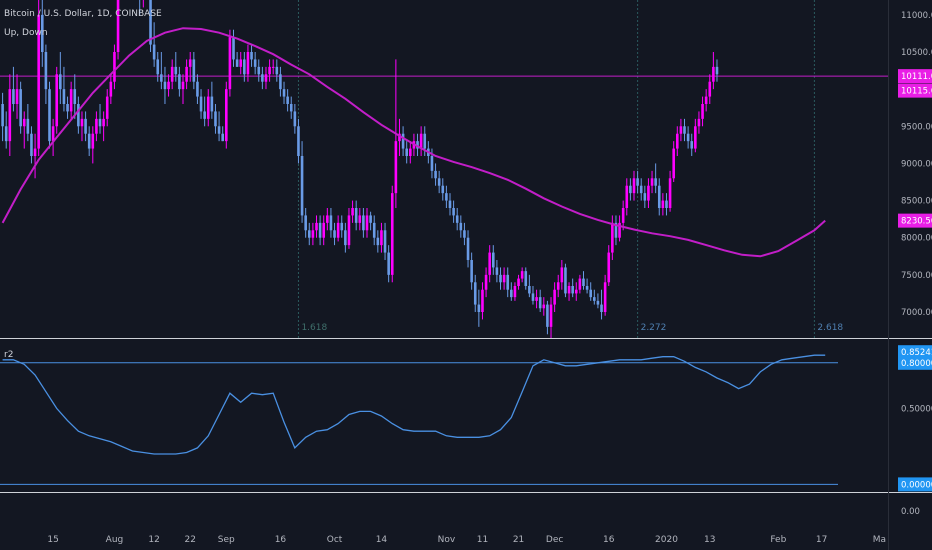 The image size is (932, 550). What do you see at coordinates (916, 92) in the screenshot?
I see `price-badge-label: 10115.67` at bounding box center [916, 92].